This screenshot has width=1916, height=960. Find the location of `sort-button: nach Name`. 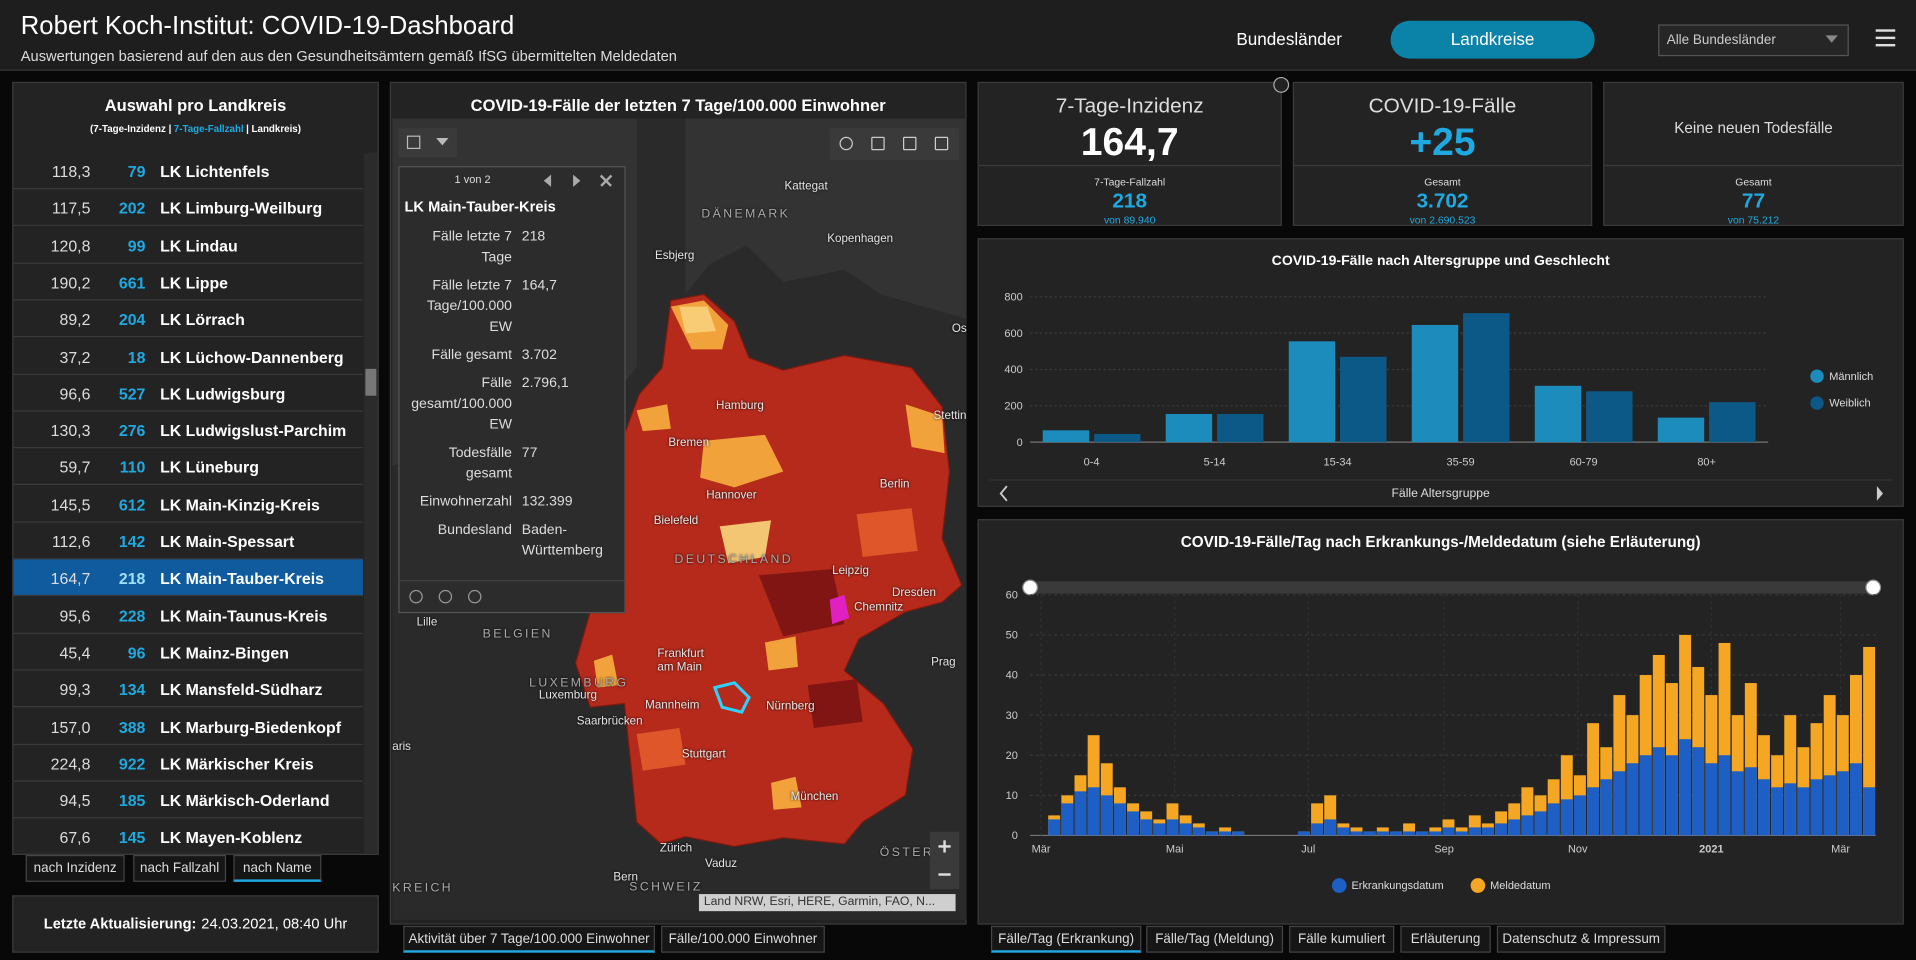

sort-button: nach Name is located at coordinates (277, 868).